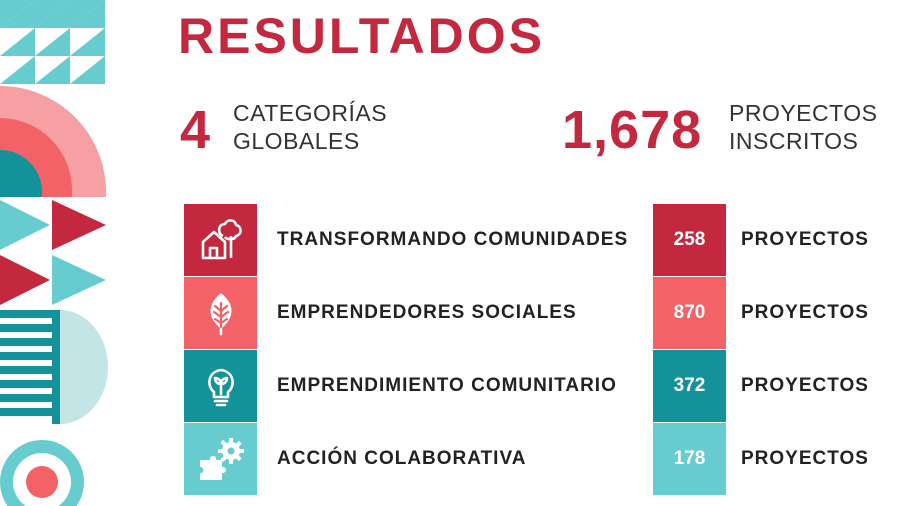 Image resolution: width=900 pixels, height=506 pixels. Describe the element at coordinates (794, 141) in the screenshot. I see `stat-label-line: INSCRITOS` at that location.